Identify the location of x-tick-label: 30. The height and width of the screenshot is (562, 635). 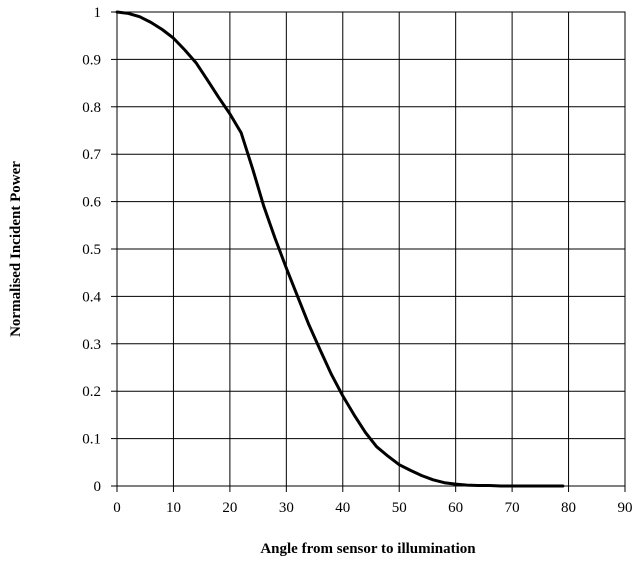
(286, 508).